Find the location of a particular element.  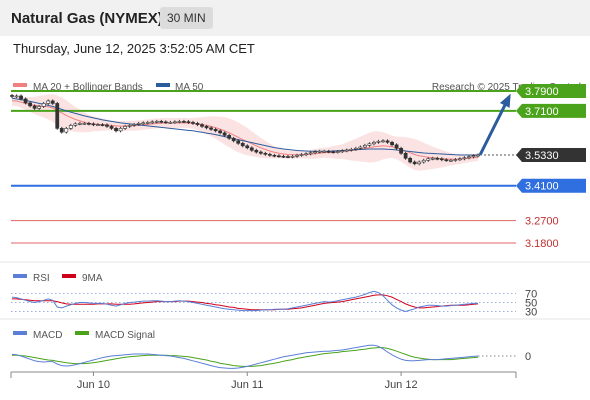

rsi-ma-line is located at coordinates (245, 302).